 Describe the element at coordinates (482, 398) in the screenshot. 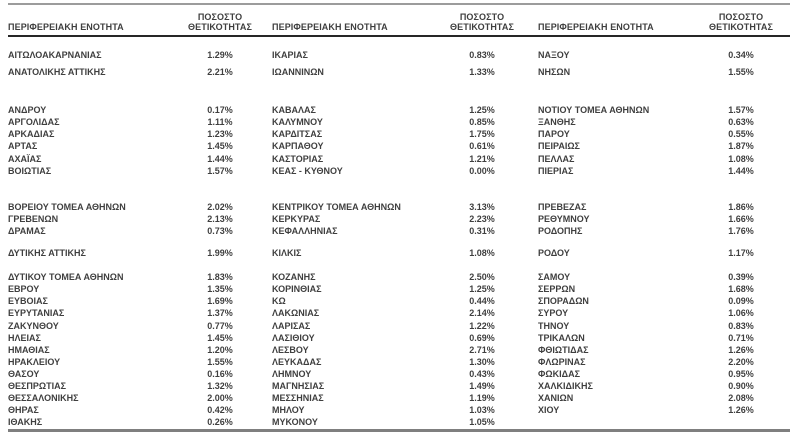

I see `positivity-value: 1.19%` at that location.